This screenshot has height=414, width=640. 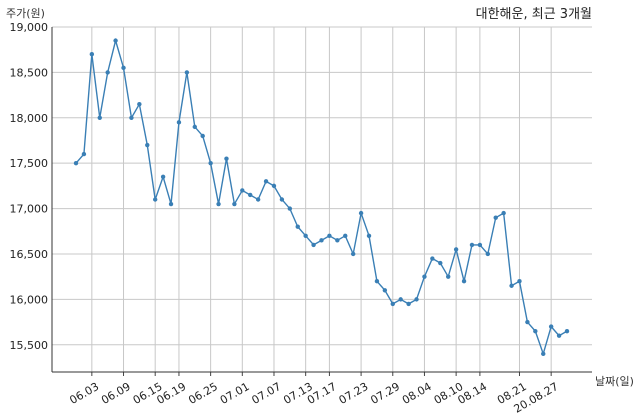 What do you see at coordinates (29, 254) in the screenshot?
I see `y-tick-label: 16,500` at bounding box center [29, 254].